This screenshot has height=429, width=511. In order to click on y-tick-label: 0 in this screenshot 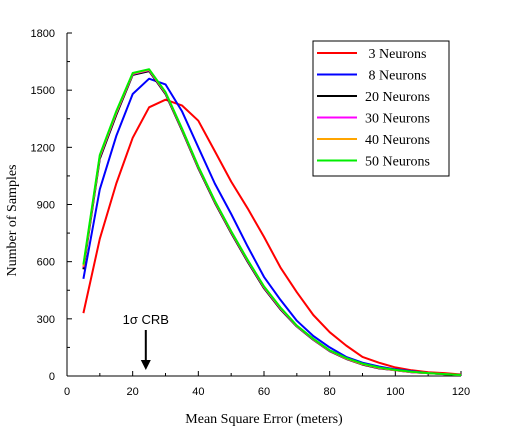, I will do `click(52, 377)`.